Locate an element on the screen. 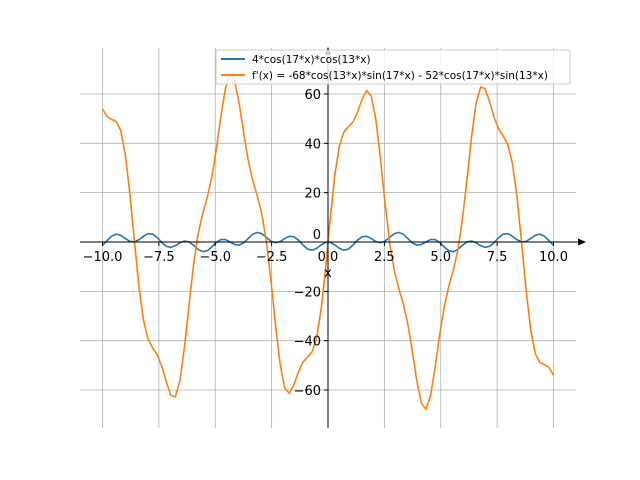 The width and height of the screenshot is (640, 480). x-tick-label: 5.0 is located at coordinates (440, 257).